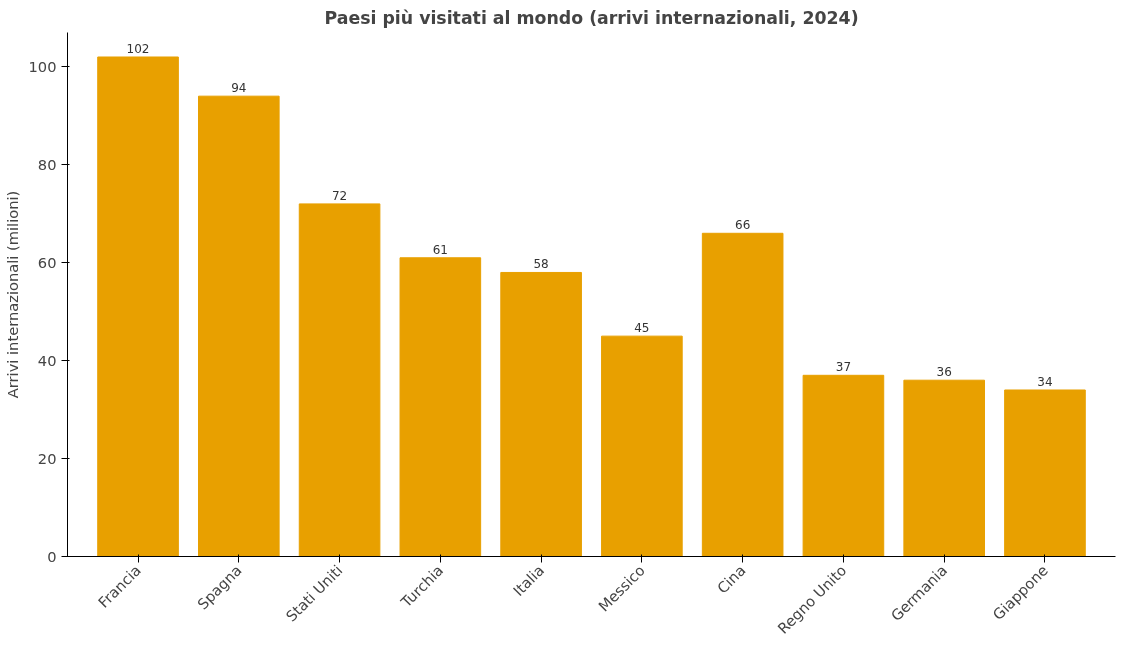 The height and width of the screenshot is (650, 1126). What do you see at coordinates (944, 372) in the screenshot?
I see `data-label: 36` at bounding box center [944, 372].